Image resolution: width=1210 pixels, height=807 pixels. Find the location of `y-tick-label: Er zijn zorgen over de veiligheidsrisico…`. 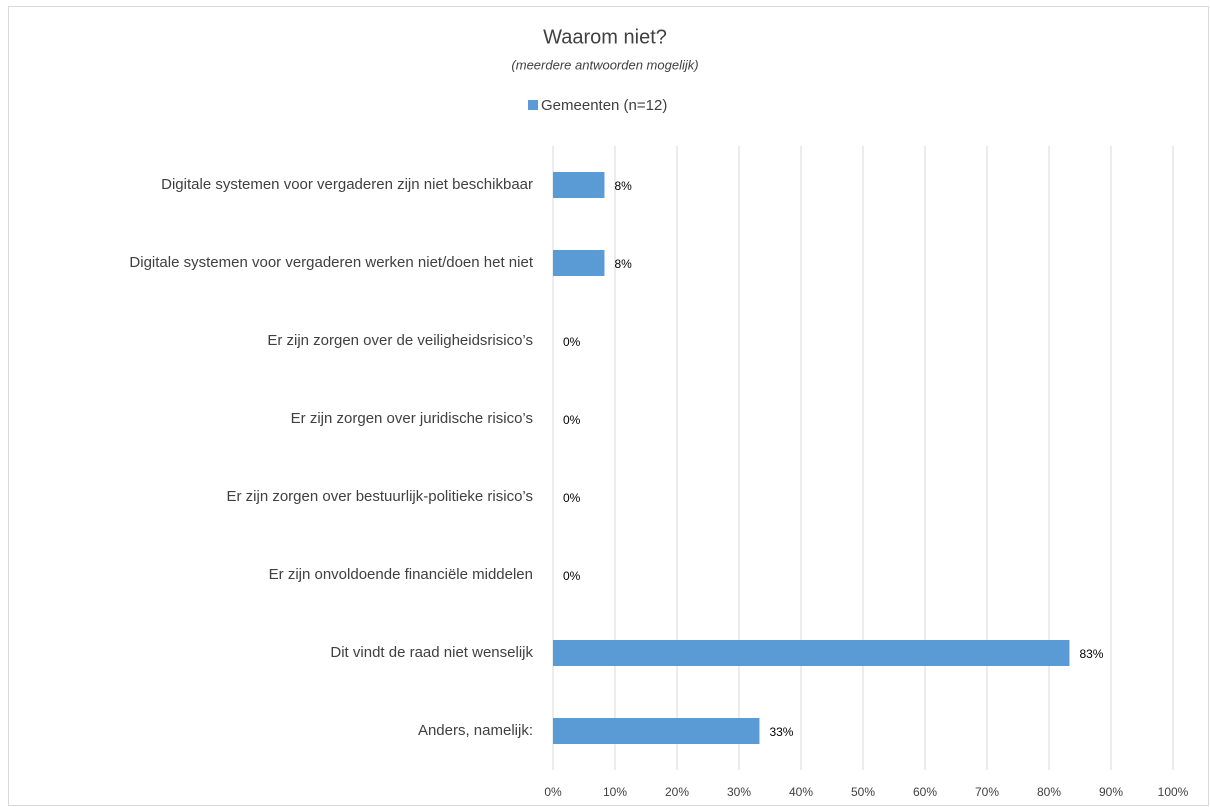

y-tick-label: Er zijn zorgen over de veiligheidsrisico… is located at coordinates (400, 340).